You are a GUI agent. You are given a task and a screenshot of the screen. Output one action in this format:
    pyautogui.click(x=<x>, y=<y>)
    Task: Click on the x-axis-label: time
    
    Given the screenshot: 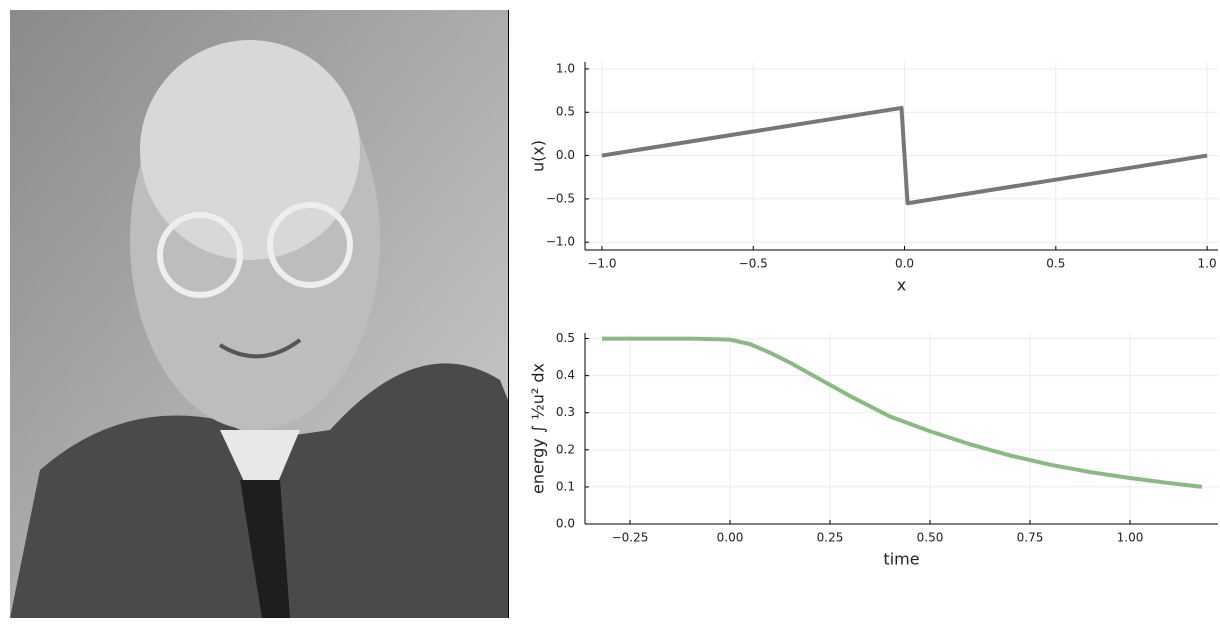 What is the action you would take?
    pyautogui.click(x=901, y=559)
    